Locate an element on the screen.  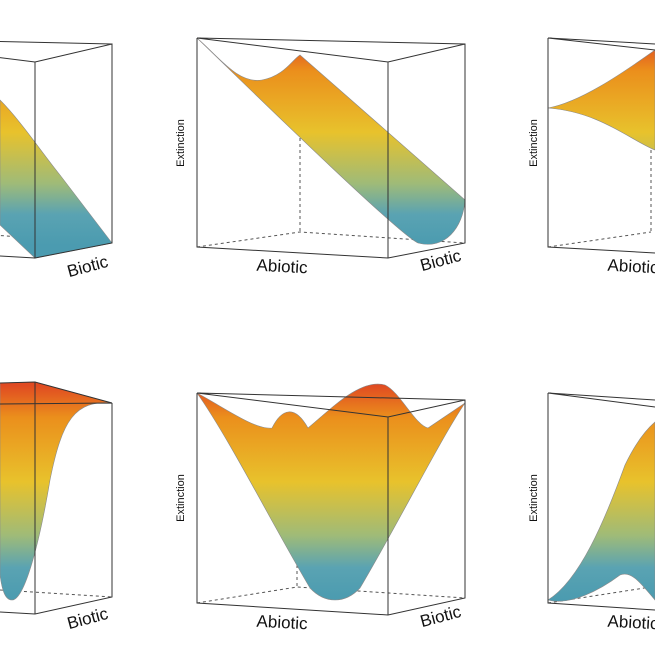
panel-top-right: Extinction Abiotic is located at coordinates (591, 157).